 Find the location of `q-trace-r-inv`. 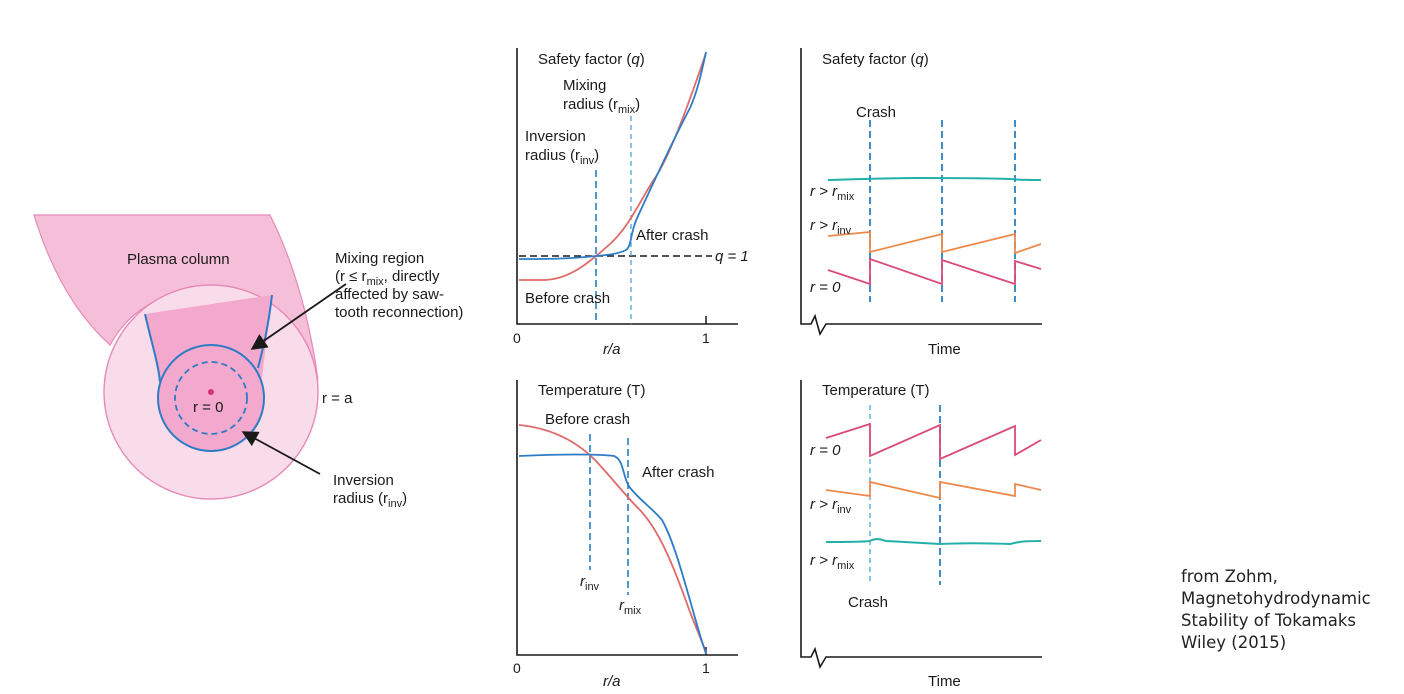

q-trace-r-inv is located at coordinates (934, 243).